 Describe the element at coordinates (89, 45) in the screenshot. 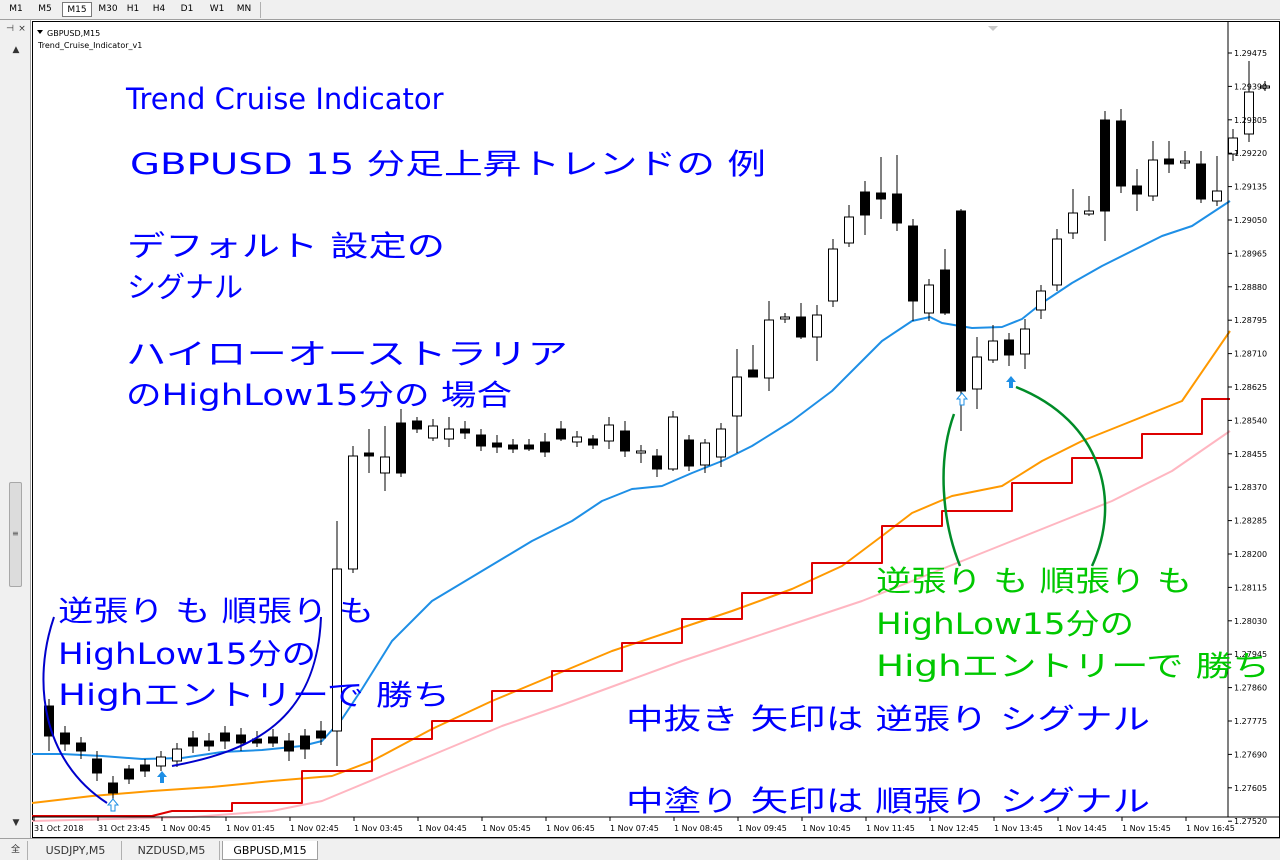

I see `indicator-label: Trend_Cruise_Indicator_v1` at that location.